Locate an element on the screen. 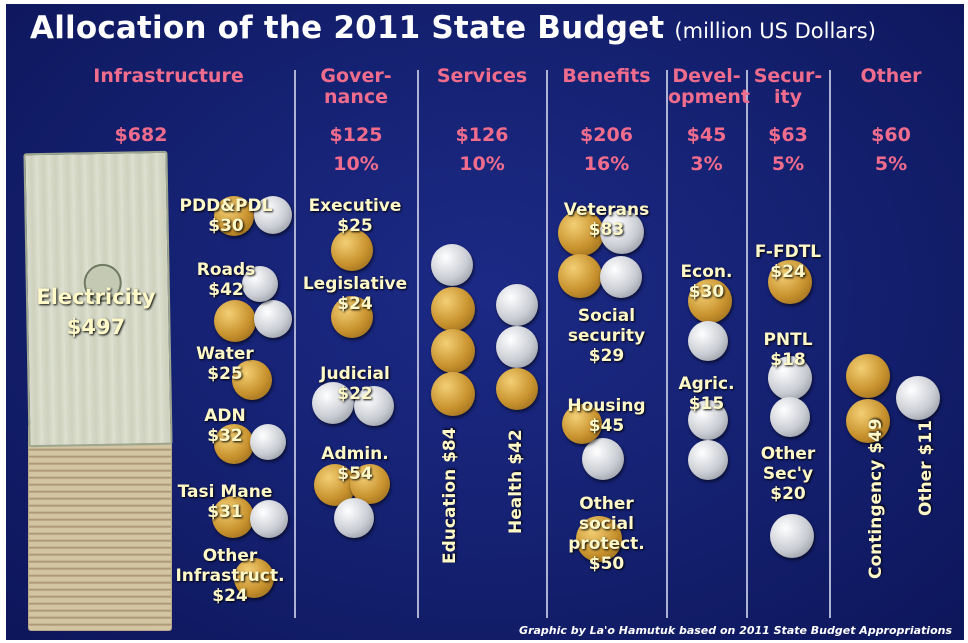 The image size is (968, 643). item-amount: $50 is located at coordinates (606, 564).